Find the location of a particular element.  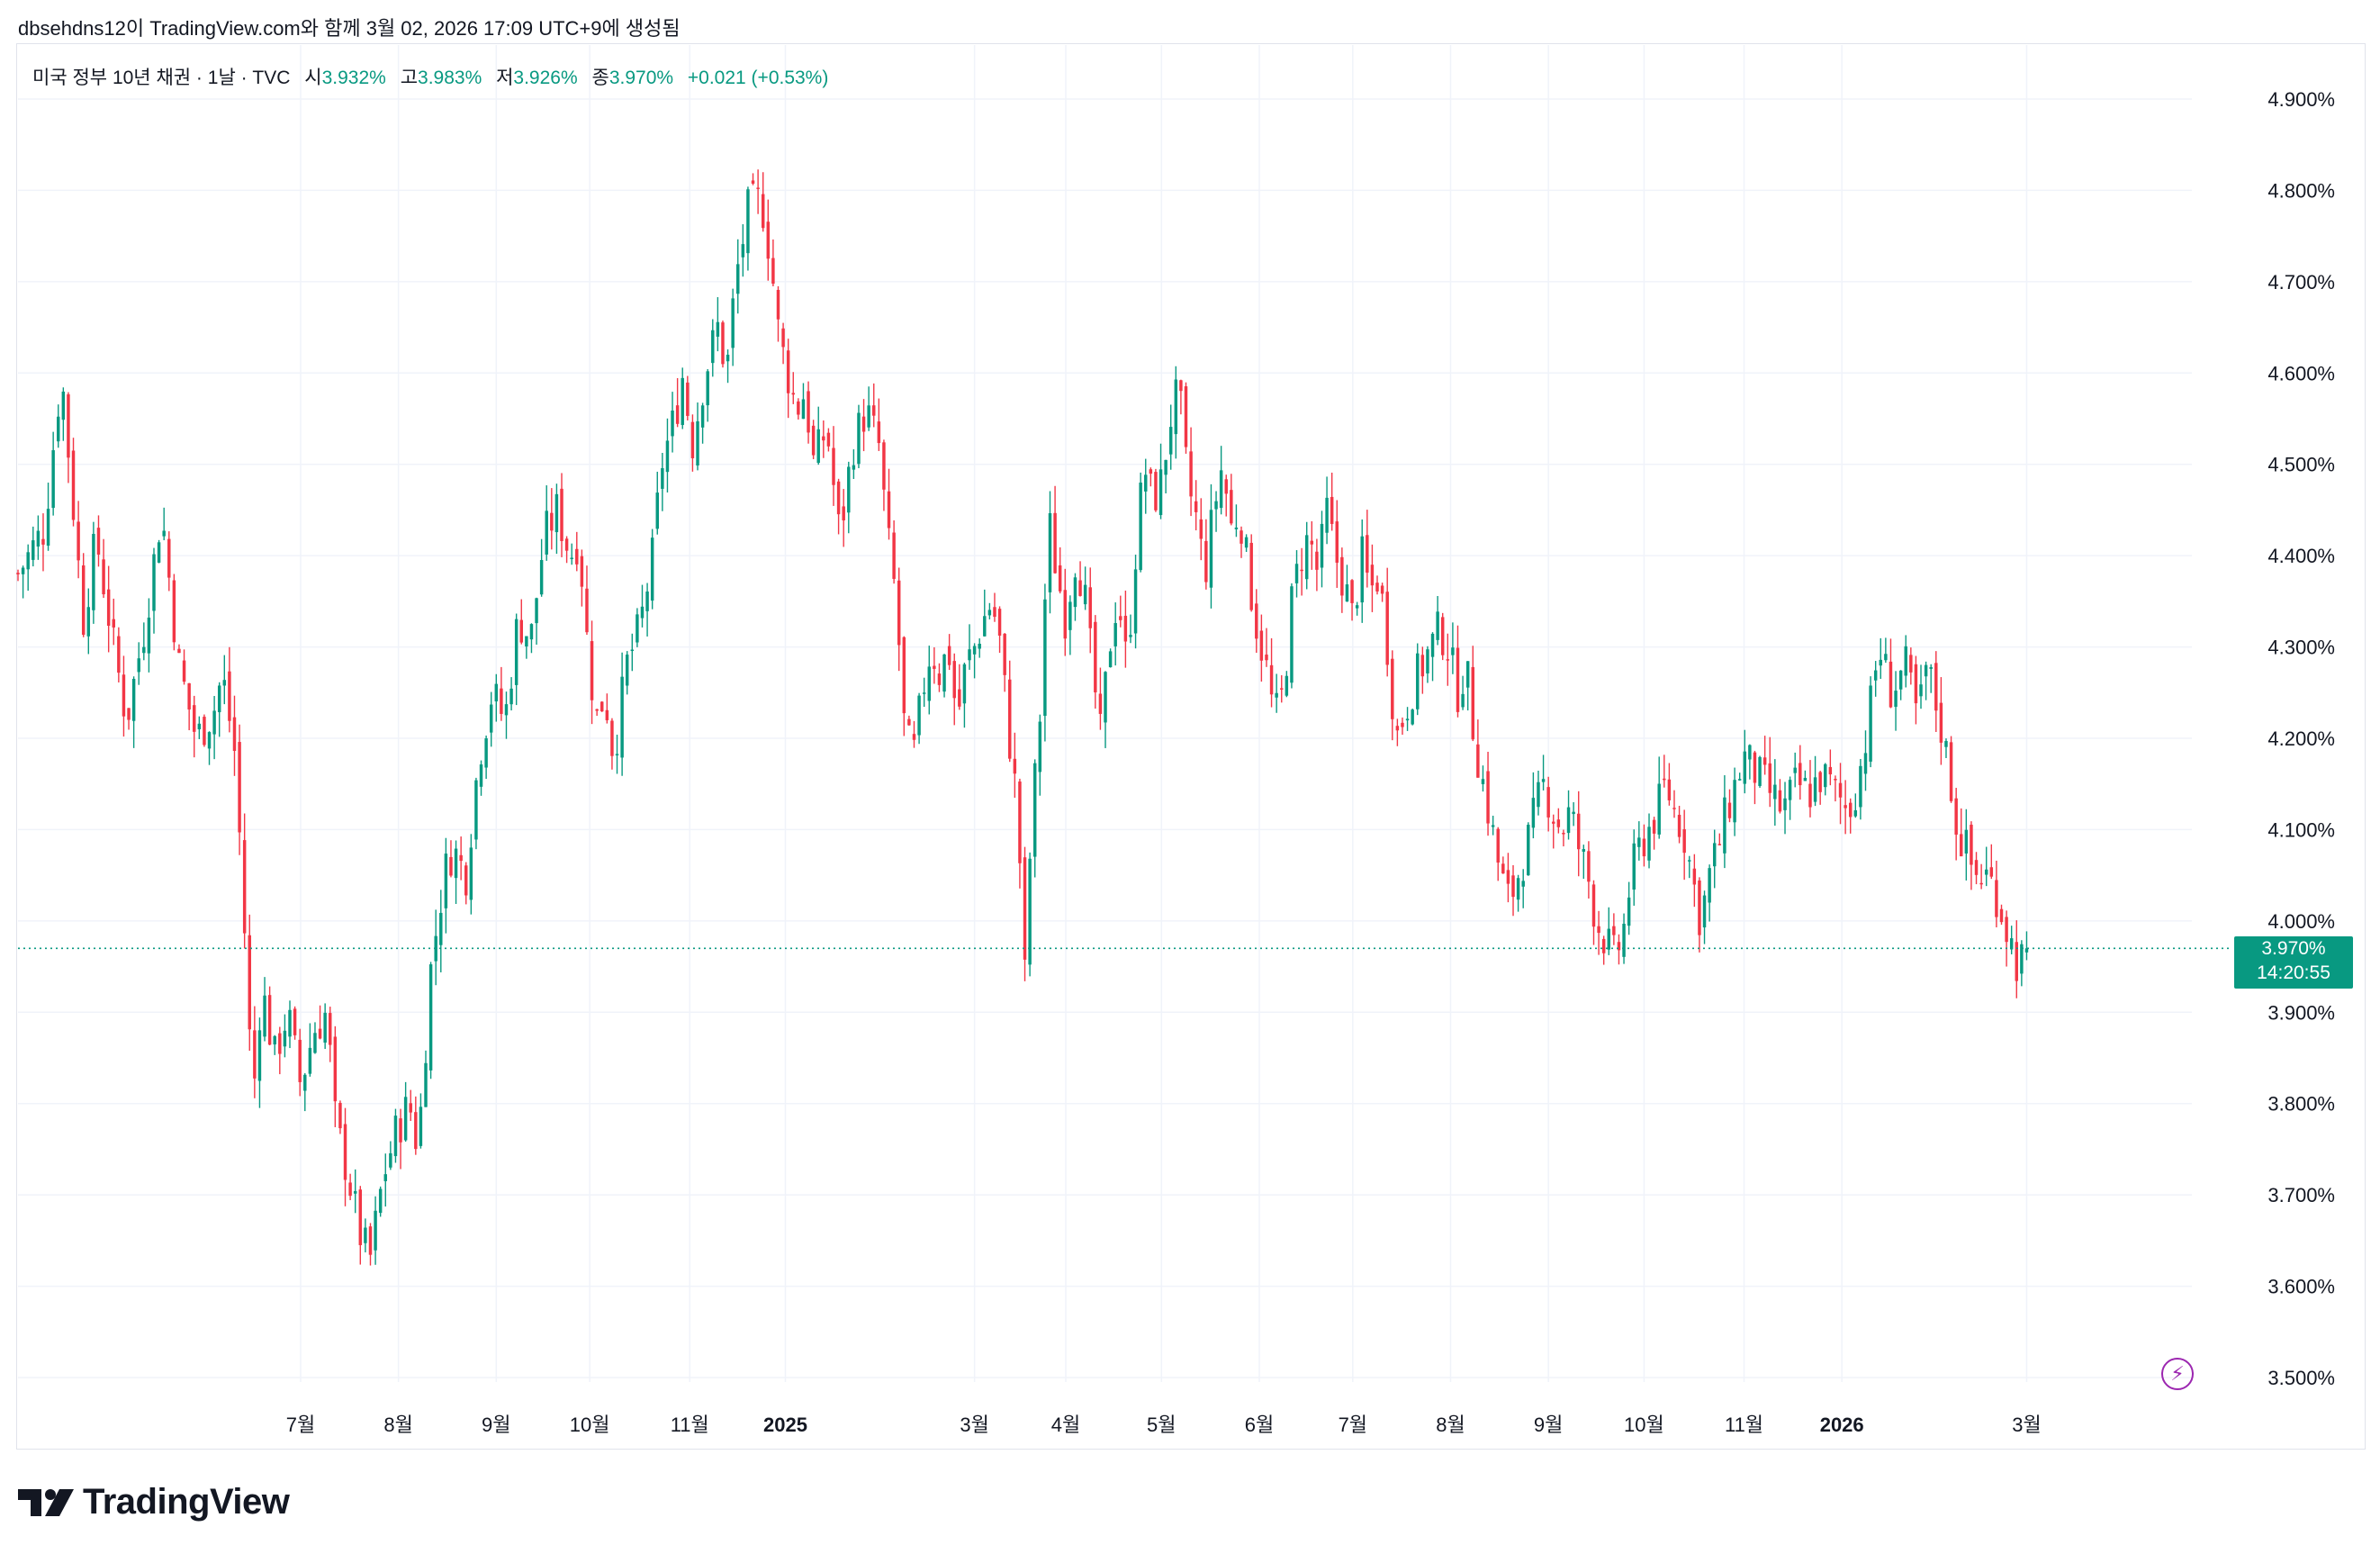

y-tick-label: 3.600% is located at coordinates (2301, 1287).